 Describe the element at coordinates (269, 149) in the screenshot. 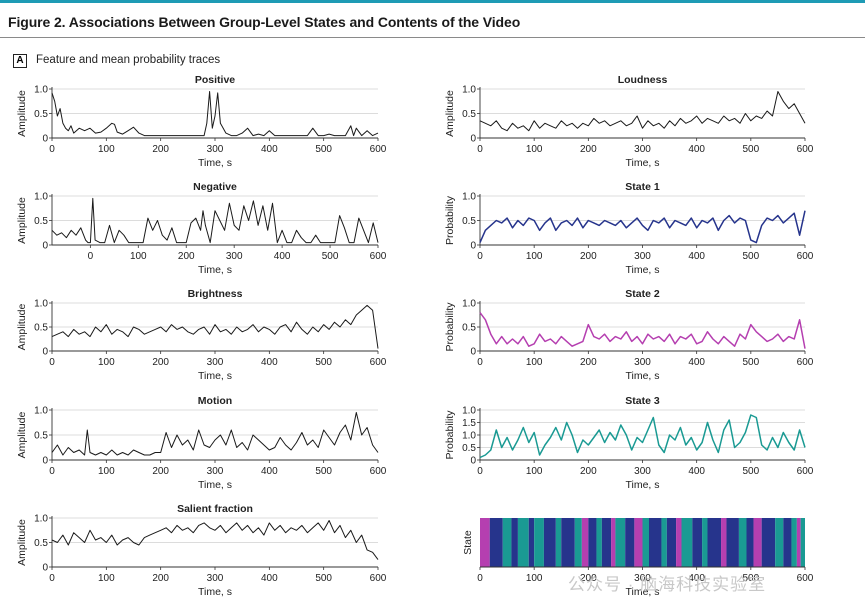

I see `positive-xtick-label: 400` at that location.